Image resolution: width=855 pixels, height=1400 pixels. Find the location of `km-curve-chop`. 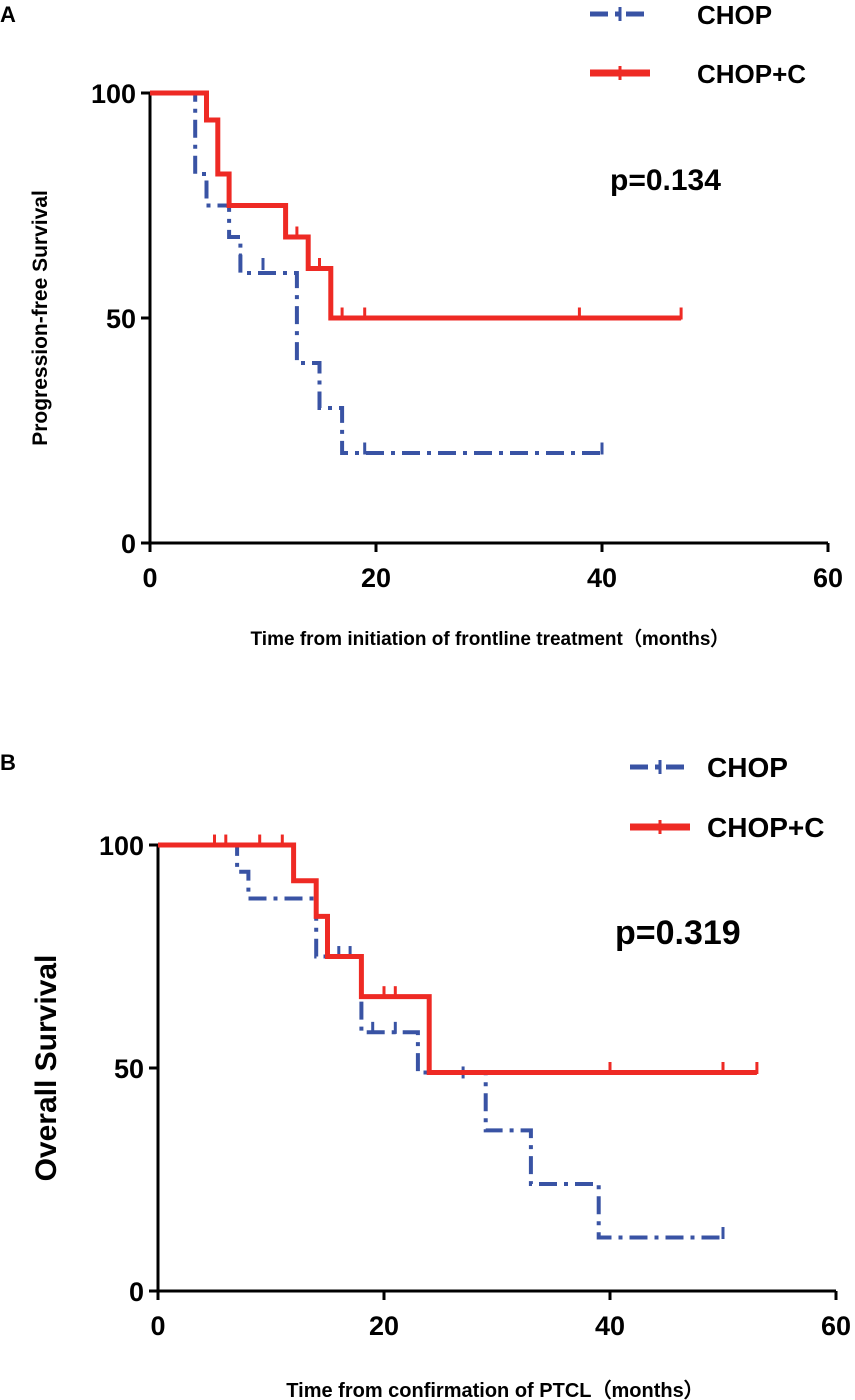

km-curve-chop is located at coordinates (376, 273).